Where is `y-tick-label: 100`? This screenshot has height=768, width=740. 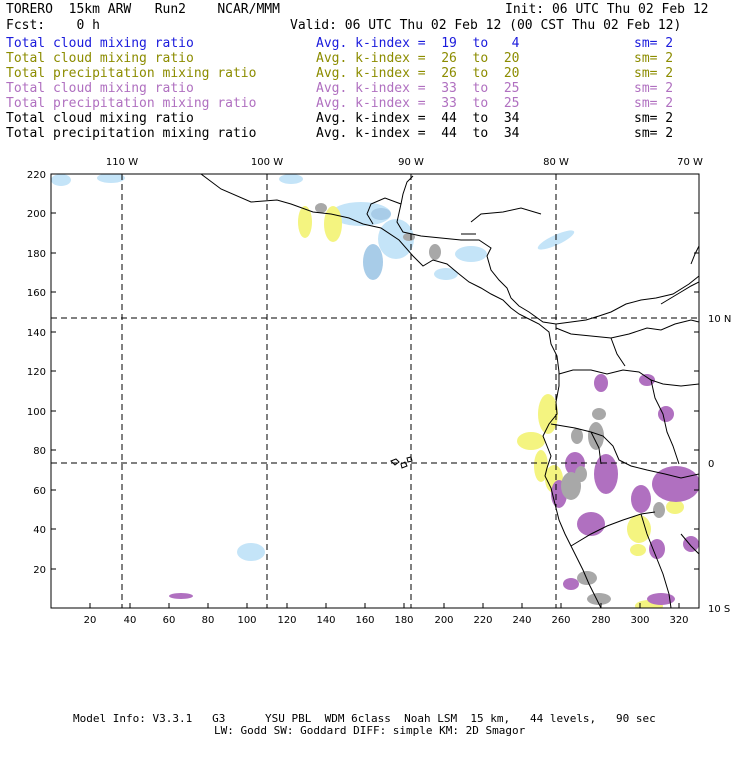 y-tick-label: 100 is located at coordinates (36, 412).